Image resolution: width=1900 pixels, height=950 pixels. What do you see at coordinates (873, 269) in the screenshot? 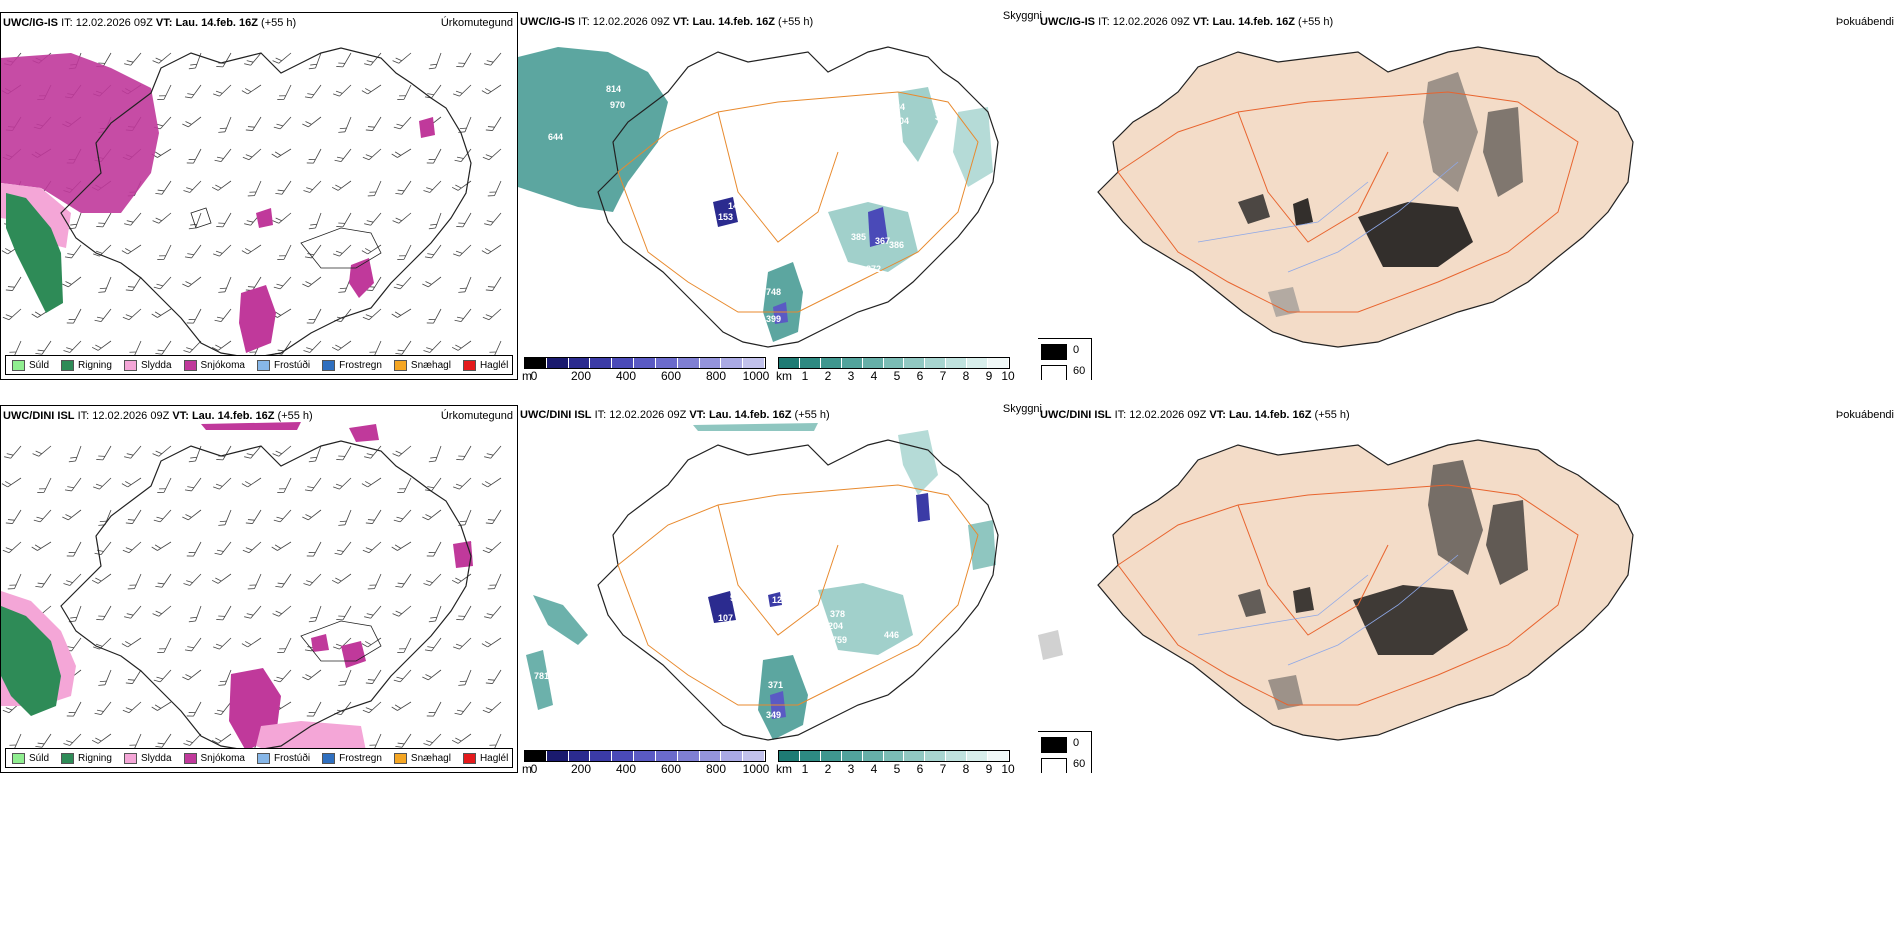
I see `height-label: 372` at bounding box center [873, 269].